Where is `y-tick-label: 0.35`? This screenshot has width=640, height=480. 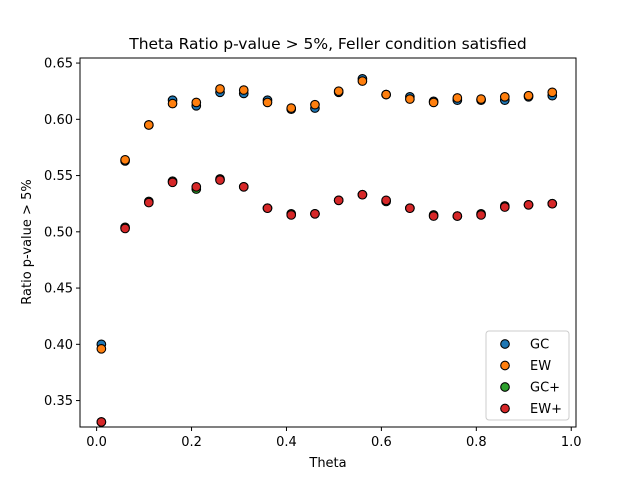
y-tick-label: 0.35 is located at coordinates (58, 401).